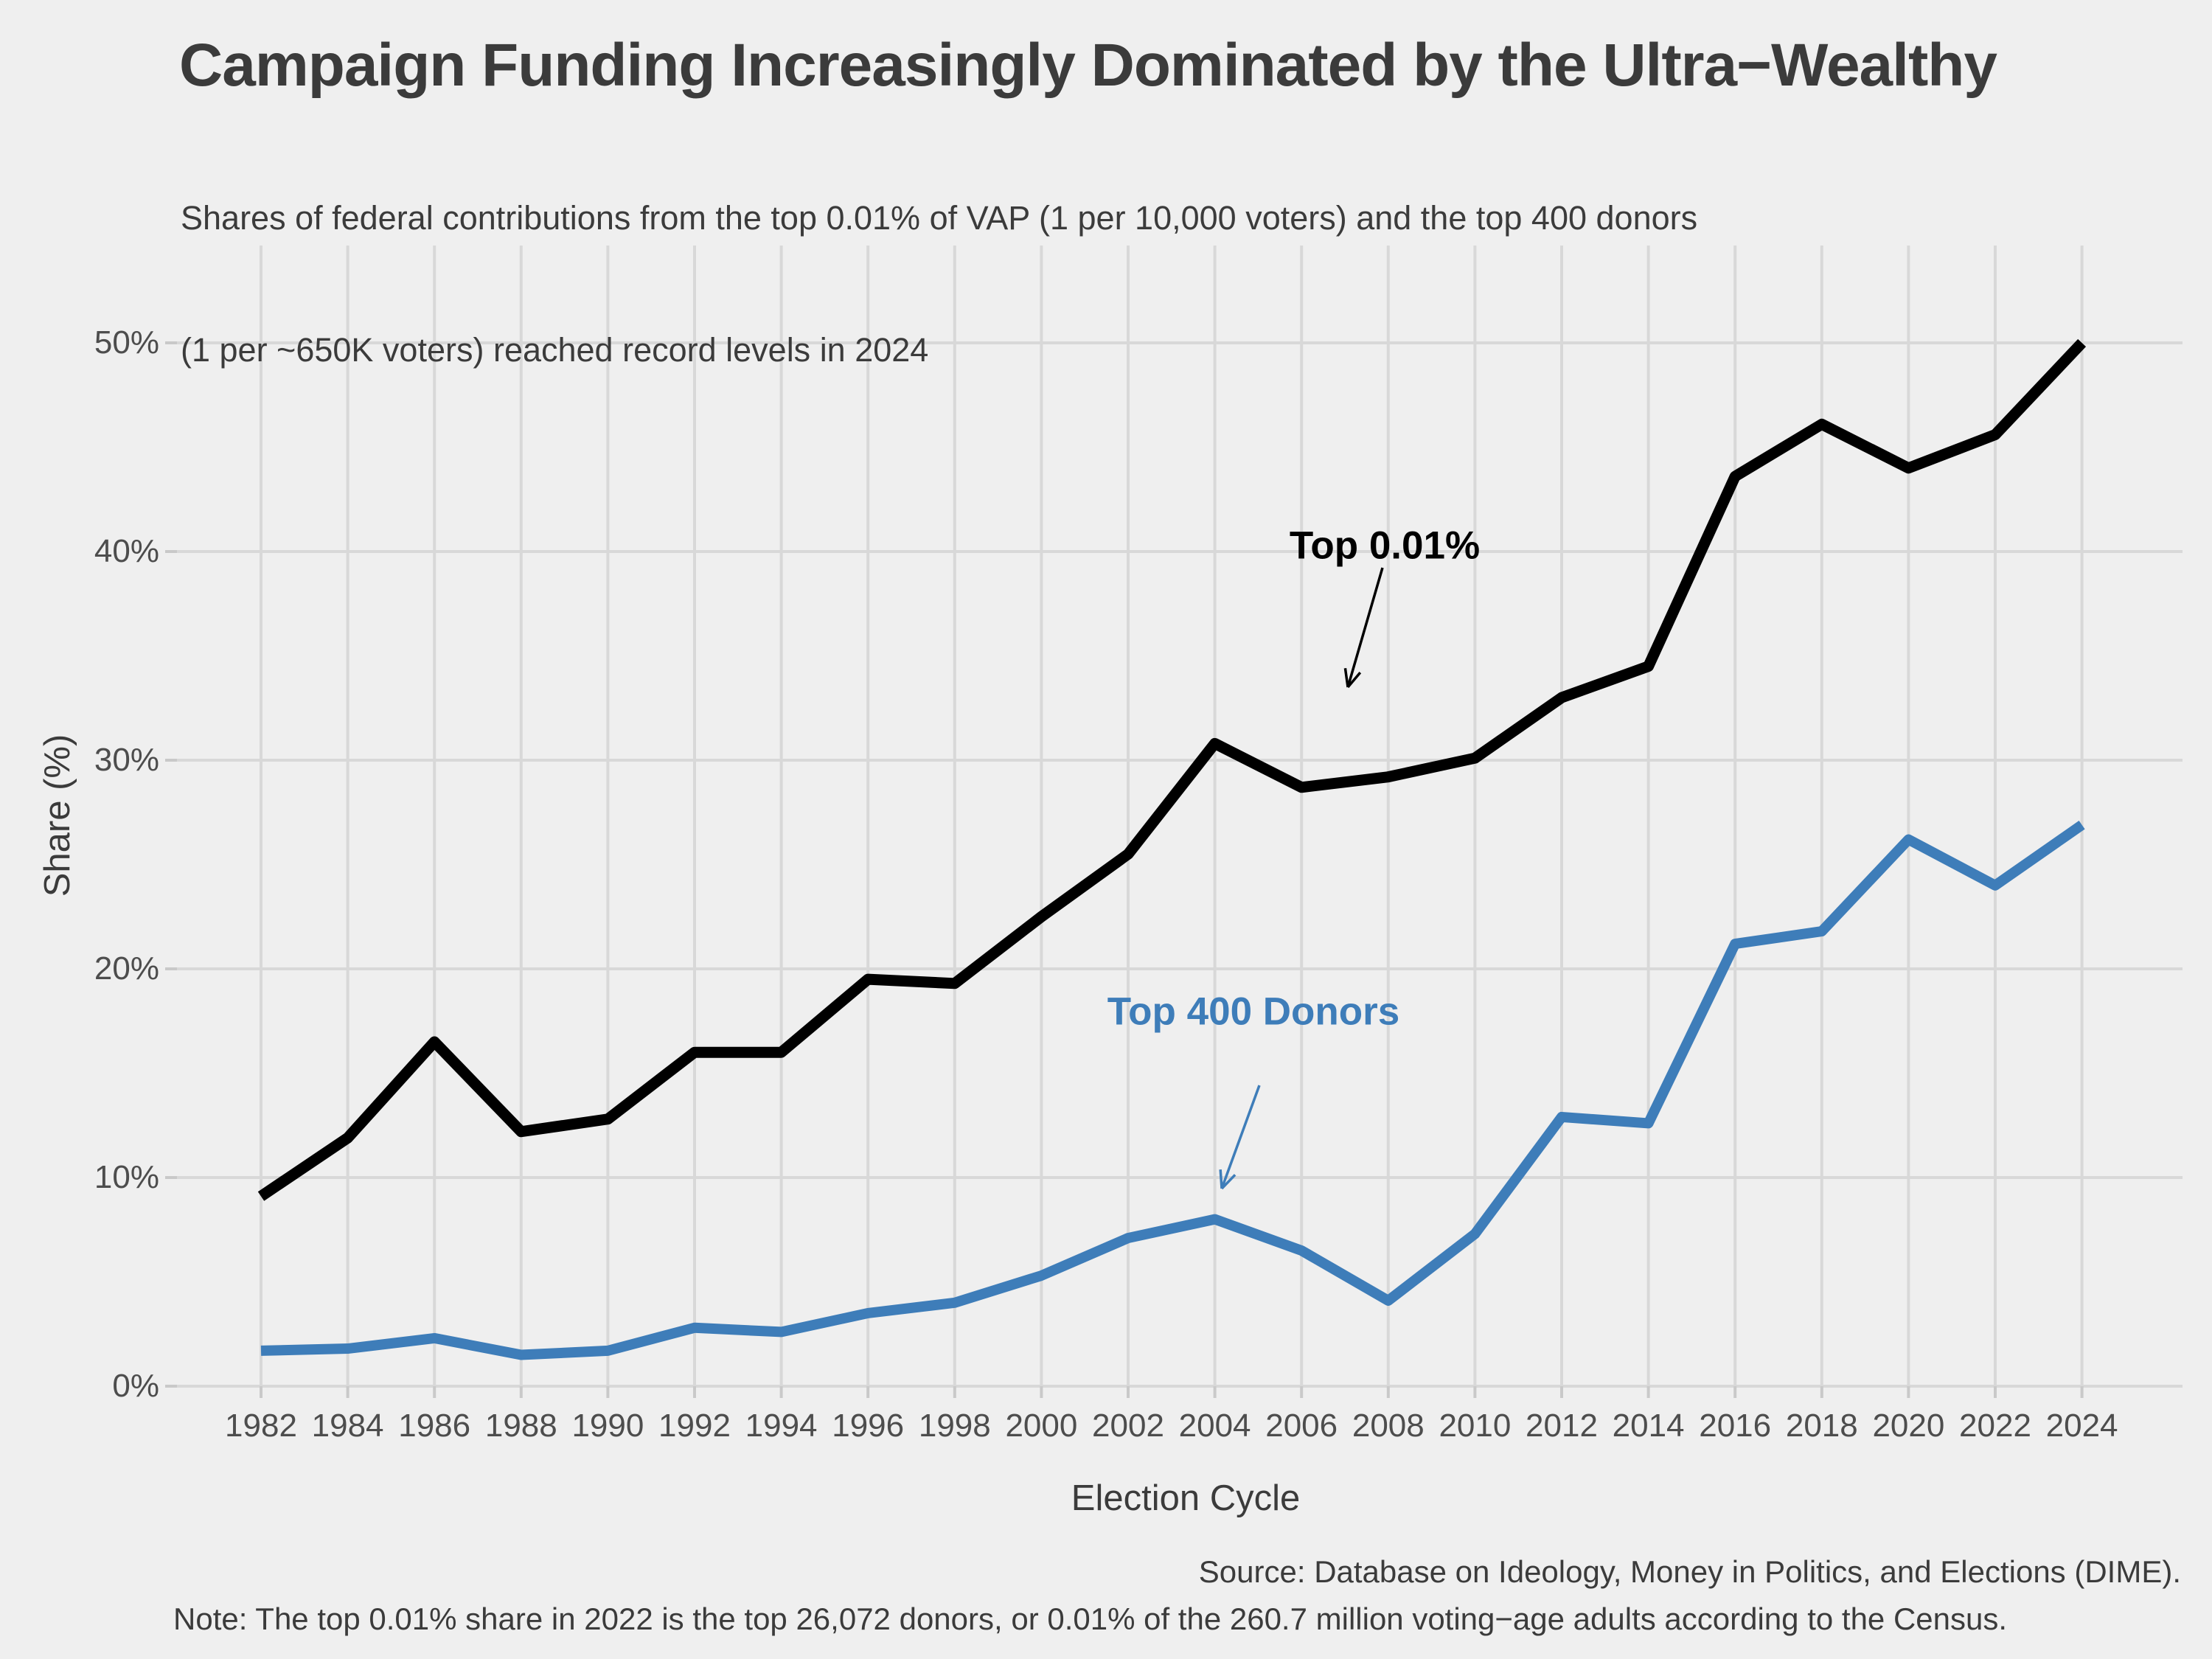  Describe the element at coordinates (1385, 546) in the screenshot. I see `annotation-top-0-01-label: Top 0.01%` at that location.